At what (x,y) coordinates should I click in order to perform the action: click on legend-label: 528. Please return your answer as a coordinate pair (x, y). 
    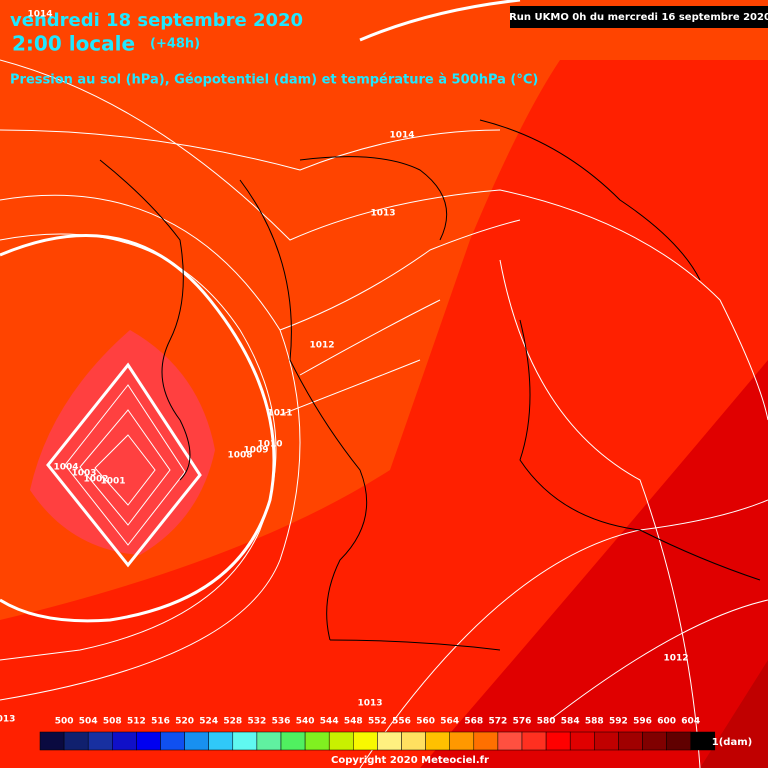
    Looking at the image, I should click on (232, 722).